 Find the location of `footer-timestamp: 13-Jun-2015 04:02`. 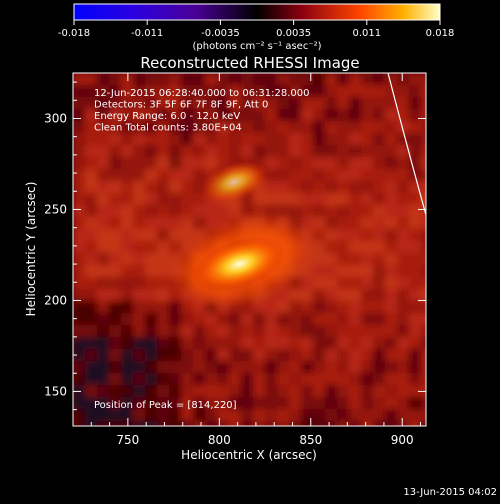

footer-timestamp: 13-Jun-2015 04:02 is located at coordinates (450, 492).